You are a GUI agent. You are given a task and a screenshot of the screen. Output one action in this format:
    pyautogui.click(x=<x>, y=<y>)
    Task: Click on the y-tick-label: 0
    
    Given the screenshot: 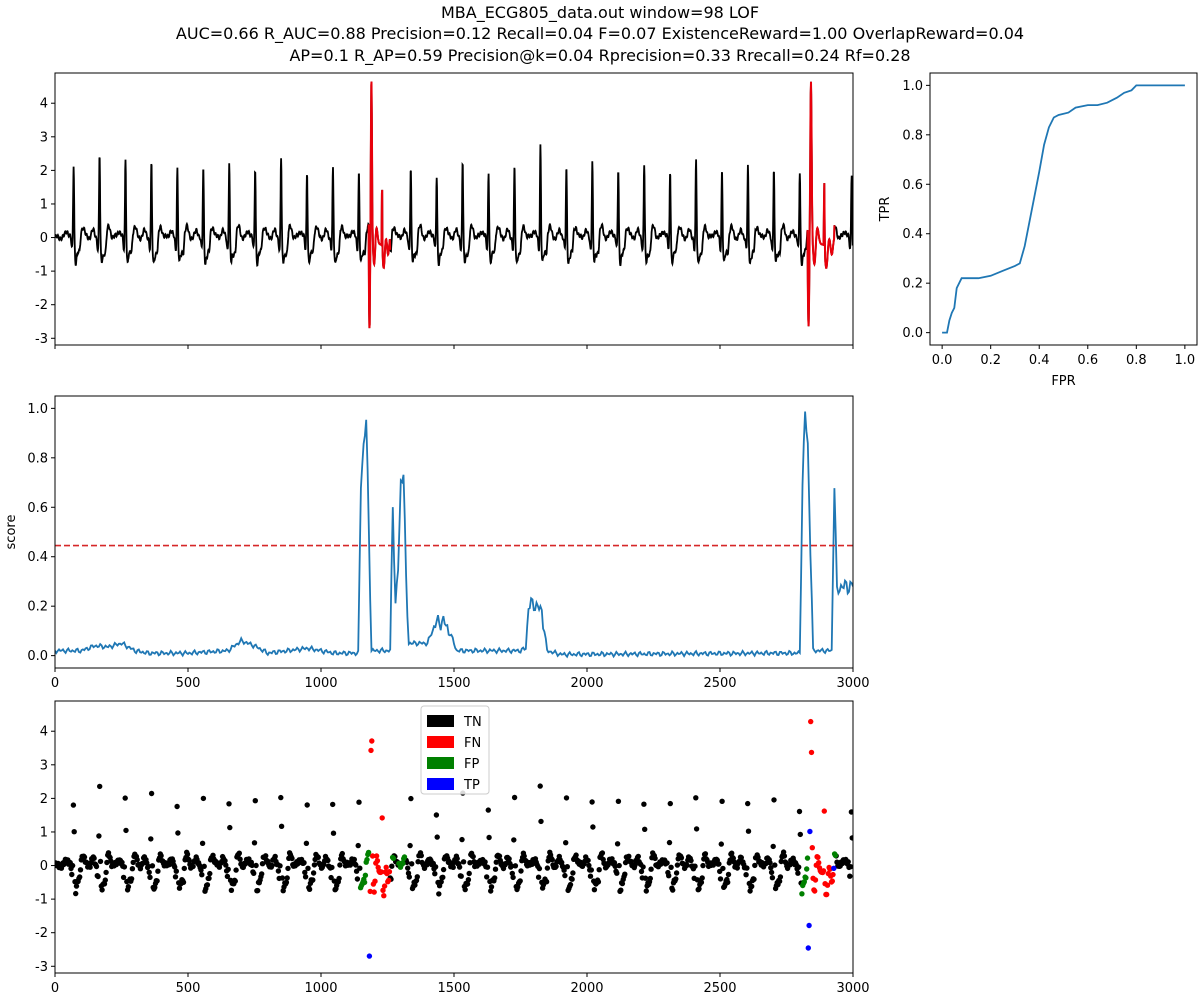 What is the action you would take?
    pyautogui.click(x=44, y=866)
    